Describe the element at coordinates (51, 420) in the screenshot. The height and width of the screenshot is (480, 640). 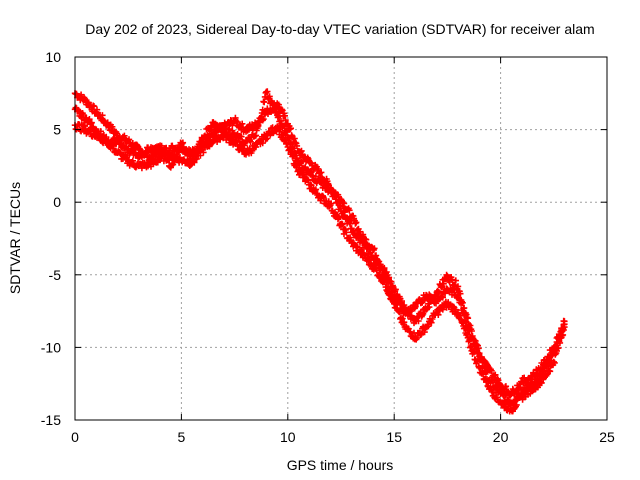
I see `y-tick-label: -15` at that location.